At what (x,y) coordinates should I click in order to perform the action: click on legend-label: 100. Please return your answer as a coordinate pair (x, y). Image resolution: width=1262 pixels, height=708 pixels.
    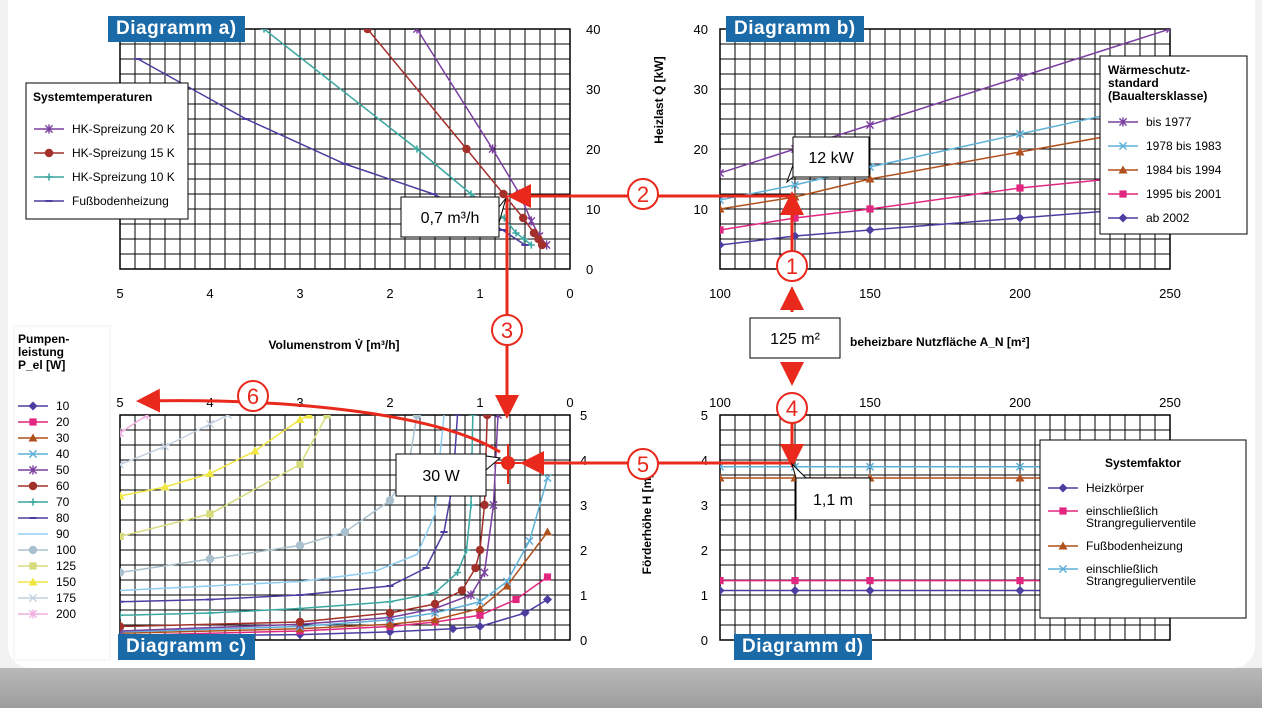
    Looking at the image, I should click on (66, 550).